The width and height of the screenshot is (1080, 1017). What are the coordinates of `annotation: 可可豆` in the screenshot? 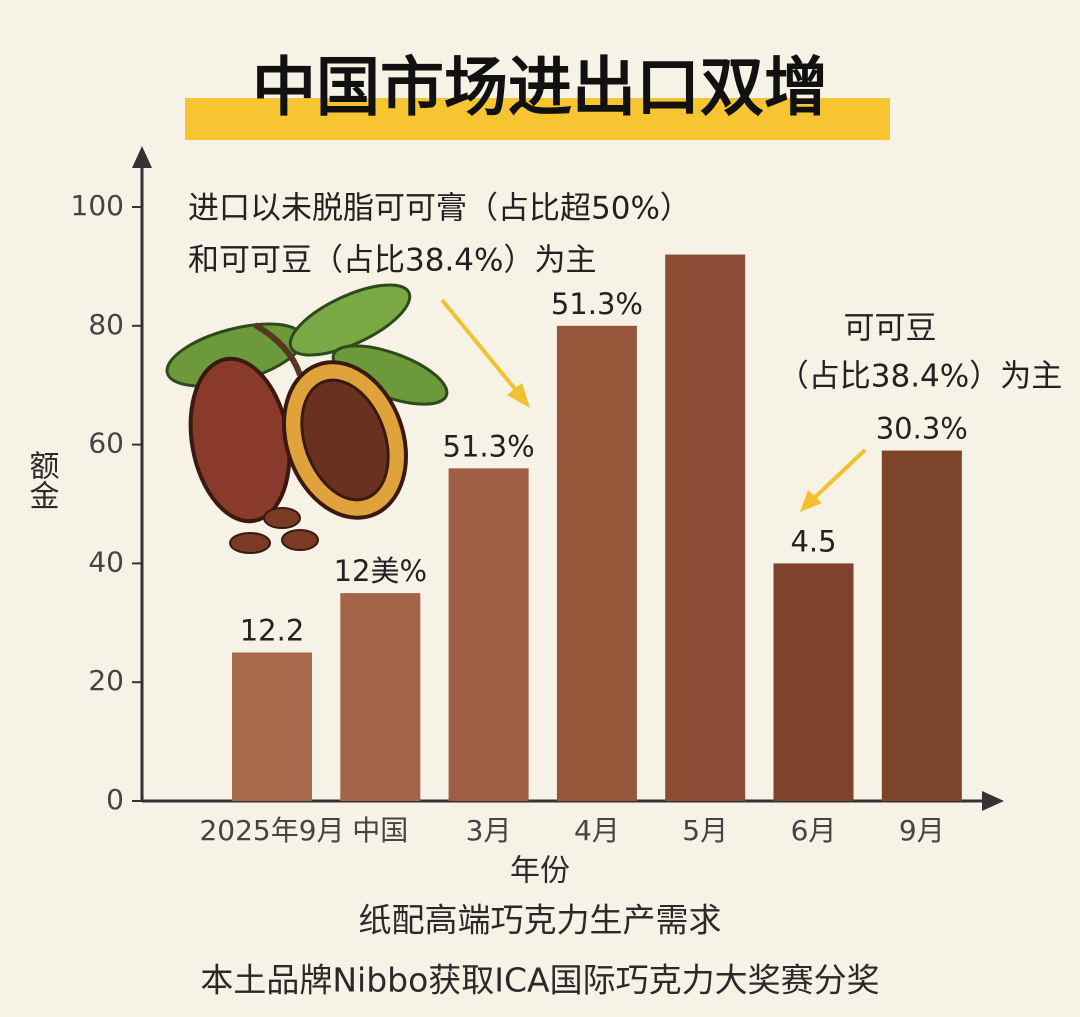 It's located at (890, 329).